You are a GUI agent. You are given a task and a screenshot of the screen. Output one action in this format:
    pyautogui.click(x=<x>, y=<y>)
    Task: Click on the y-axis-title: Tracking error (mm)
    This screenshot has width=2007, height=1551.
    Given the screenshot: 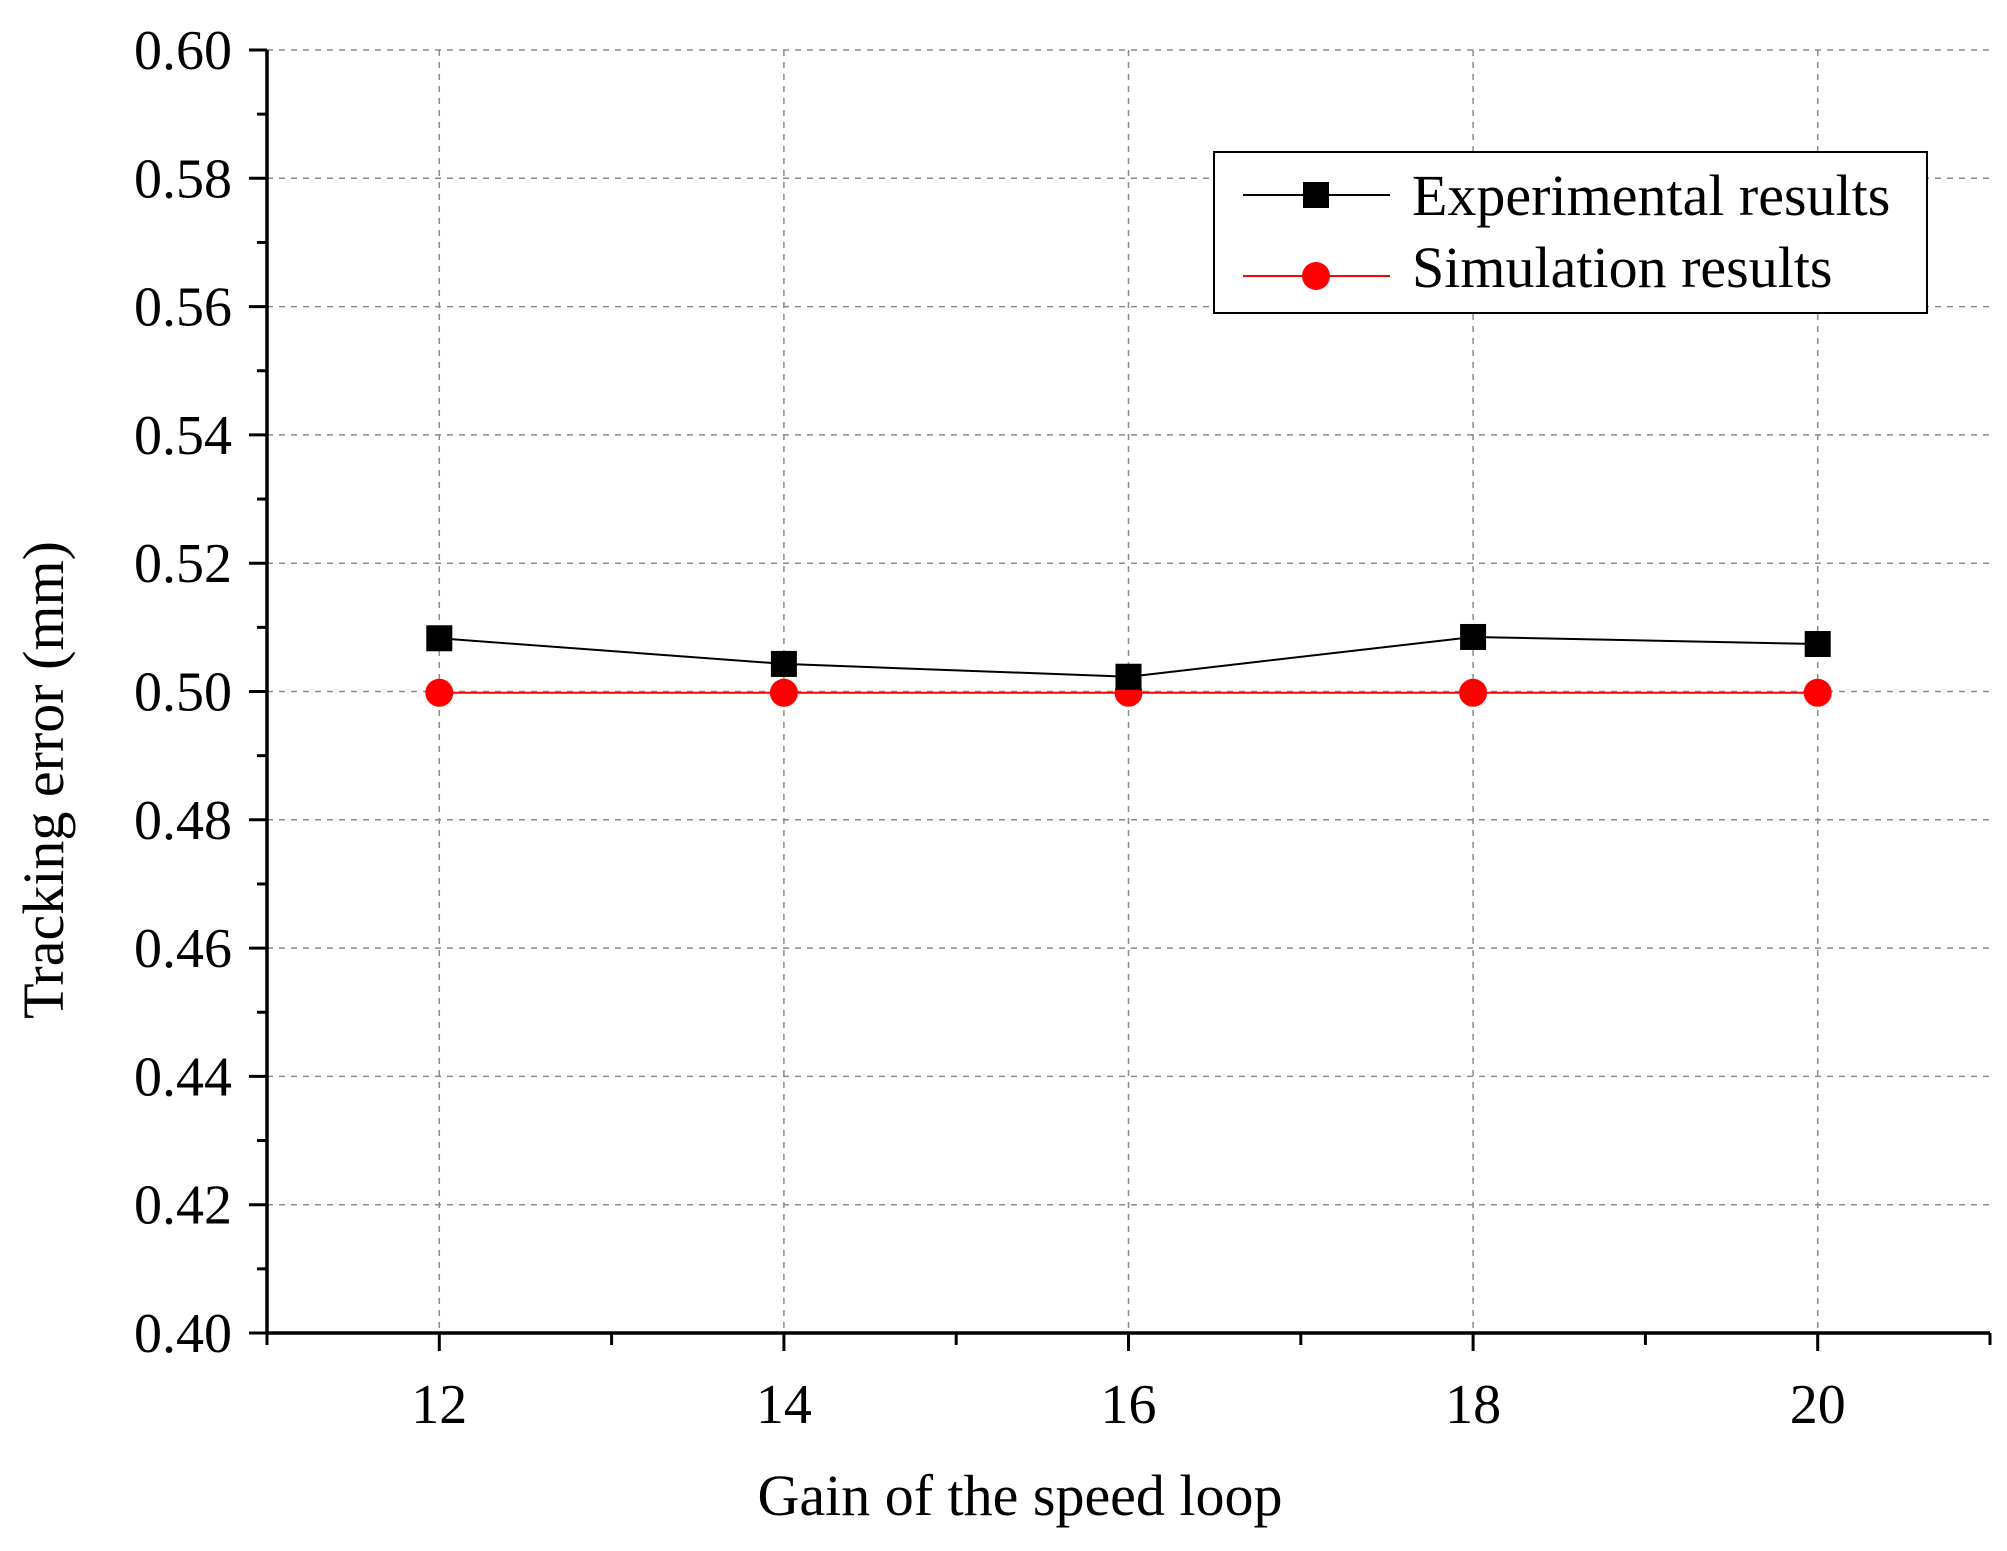 What is the action you would take?
    pyautogui.click(x=43, y=780)
    